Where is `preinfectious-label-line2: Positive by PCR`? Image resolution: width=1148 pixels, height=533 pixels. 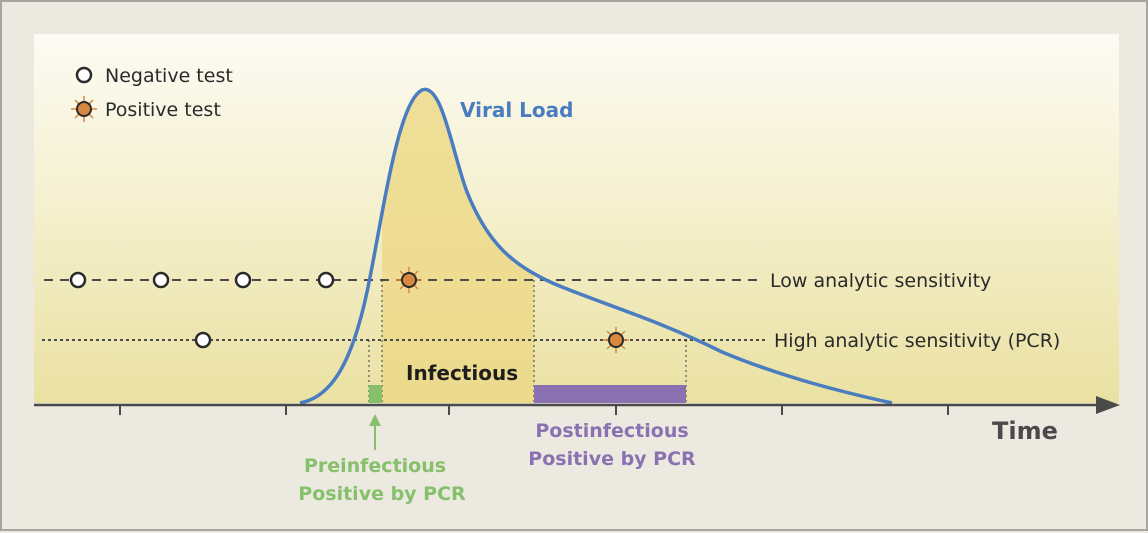 preinfectious-label-line2: Positive by PCR is located at coordinates (382, 494).